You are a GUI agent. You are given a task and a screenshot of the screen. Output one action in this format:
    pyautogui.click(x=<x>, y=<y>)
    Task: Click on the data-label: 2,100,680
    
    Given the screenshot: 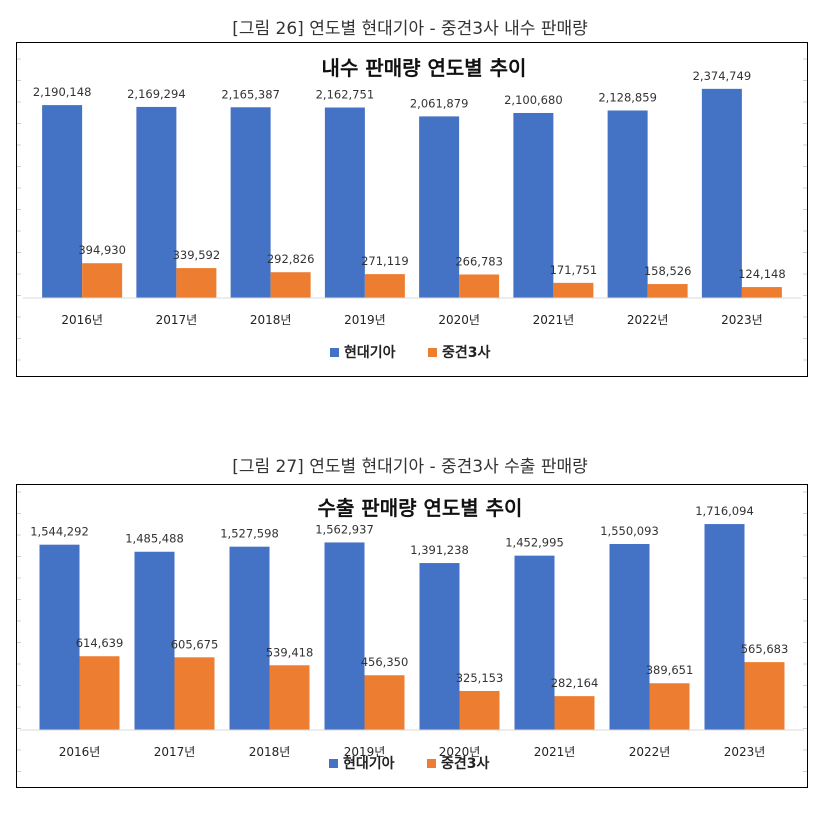 What is the action you would take?
    pyautogui.click(x=533, y=100)
    